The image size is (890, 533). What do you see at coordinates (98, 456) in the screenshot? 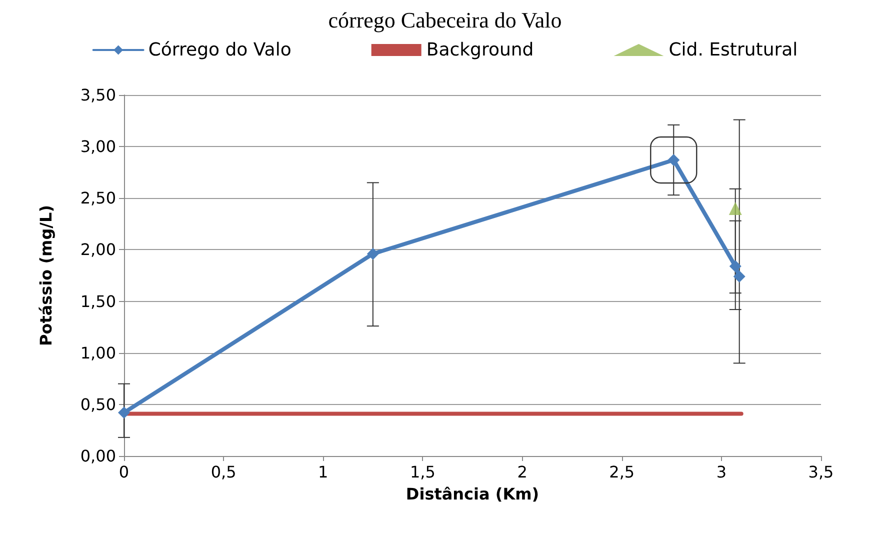
I see `y-tick-label: 0,00` at bounding box center [98, 456].